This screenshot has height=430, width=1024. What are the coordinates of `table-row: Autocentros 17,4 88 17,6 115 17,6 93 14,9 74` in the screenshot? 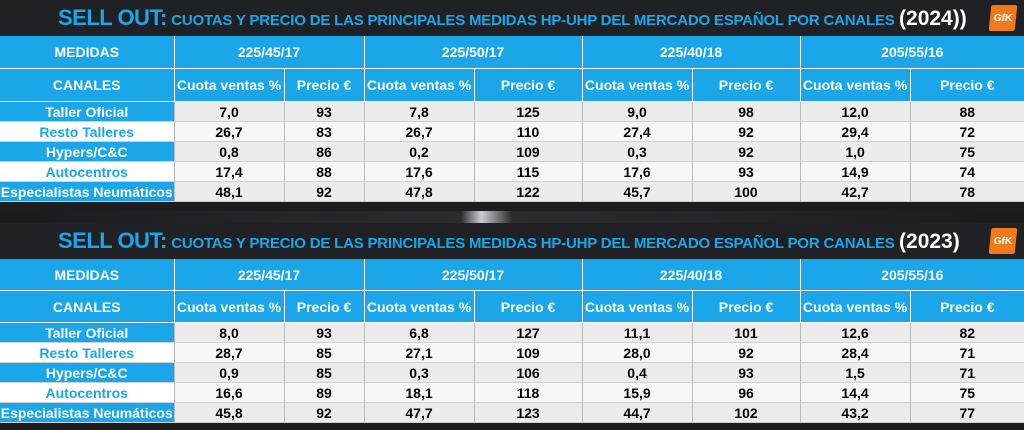 It's located at (512, 171).